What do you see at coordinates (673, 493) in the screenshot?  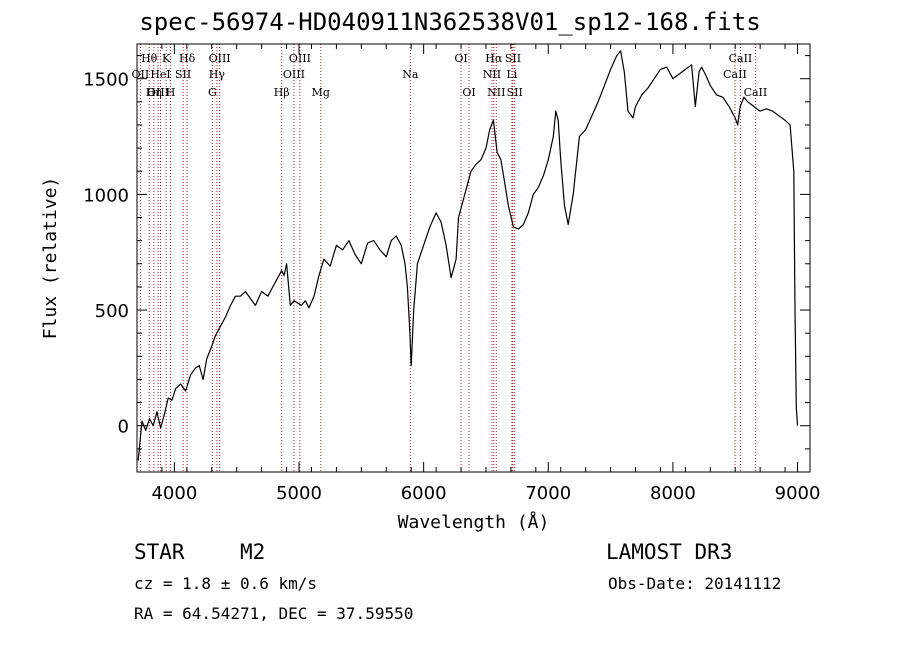 I see `x-tick-label: 8000` at bounding box center [673, 493].